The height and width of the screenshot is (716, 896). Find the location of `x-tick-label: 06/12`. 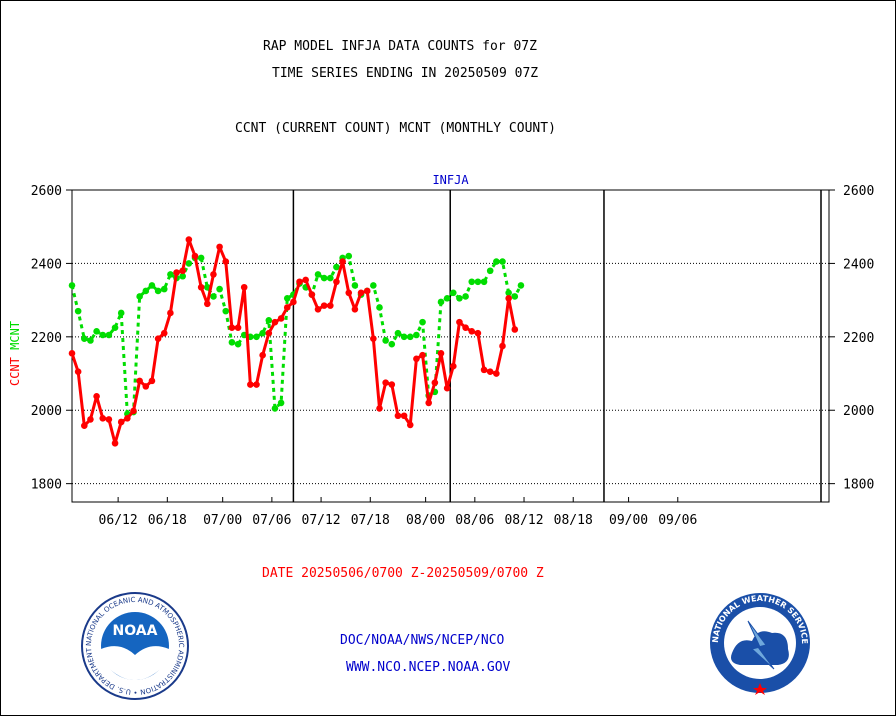

x-tick-label: 06/12 is located at coordinates (118, 520).